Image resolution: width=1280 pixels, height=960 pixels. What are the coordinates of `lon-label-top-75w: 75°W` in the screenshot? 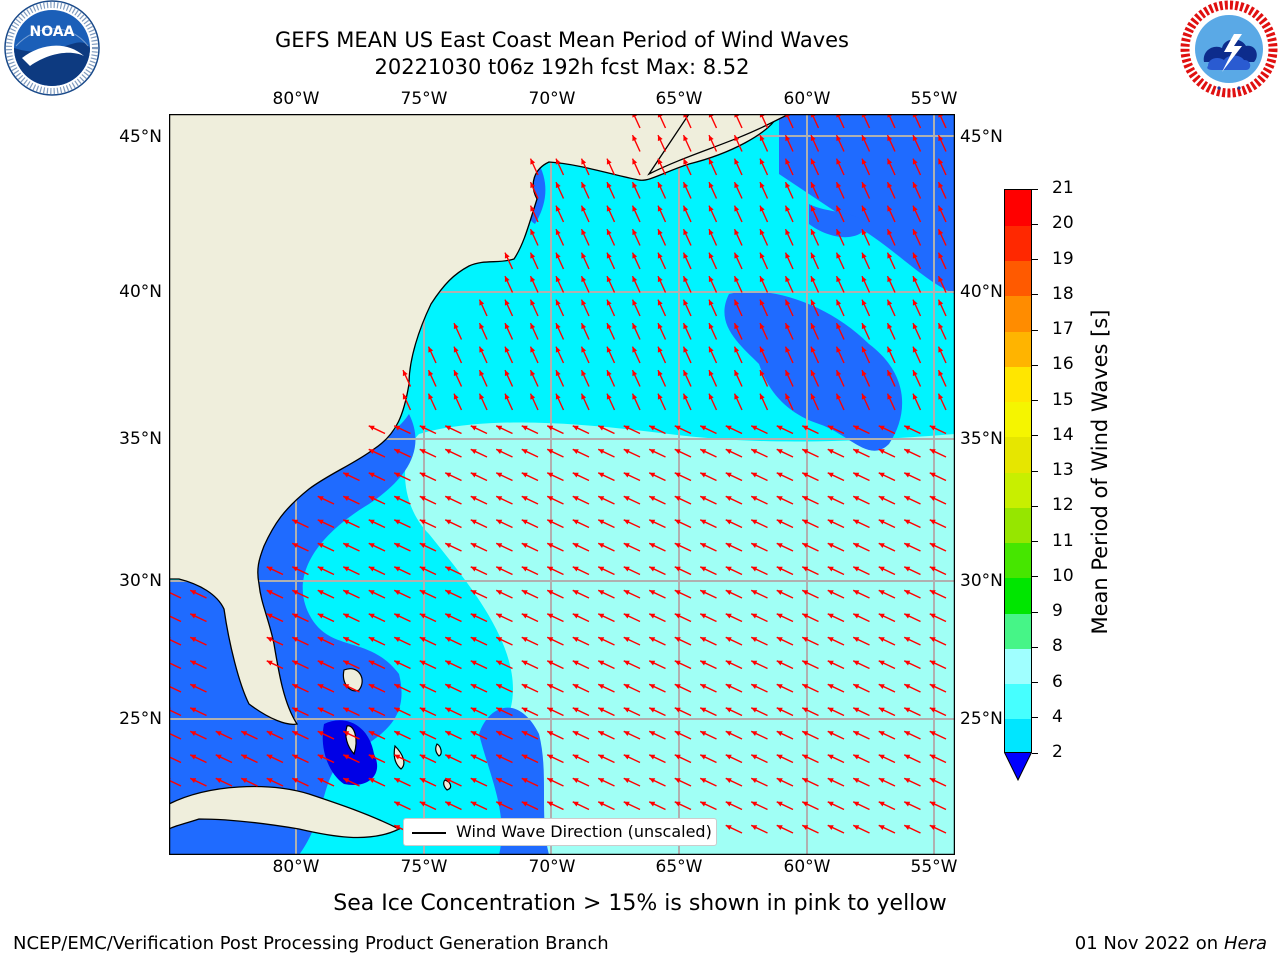 It's located at (424, 99).